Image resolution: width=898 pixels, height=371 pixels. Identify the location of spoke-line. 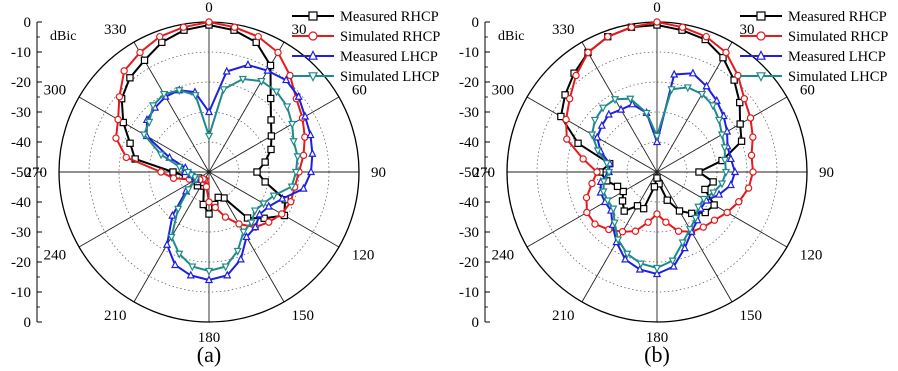
(274, 209).